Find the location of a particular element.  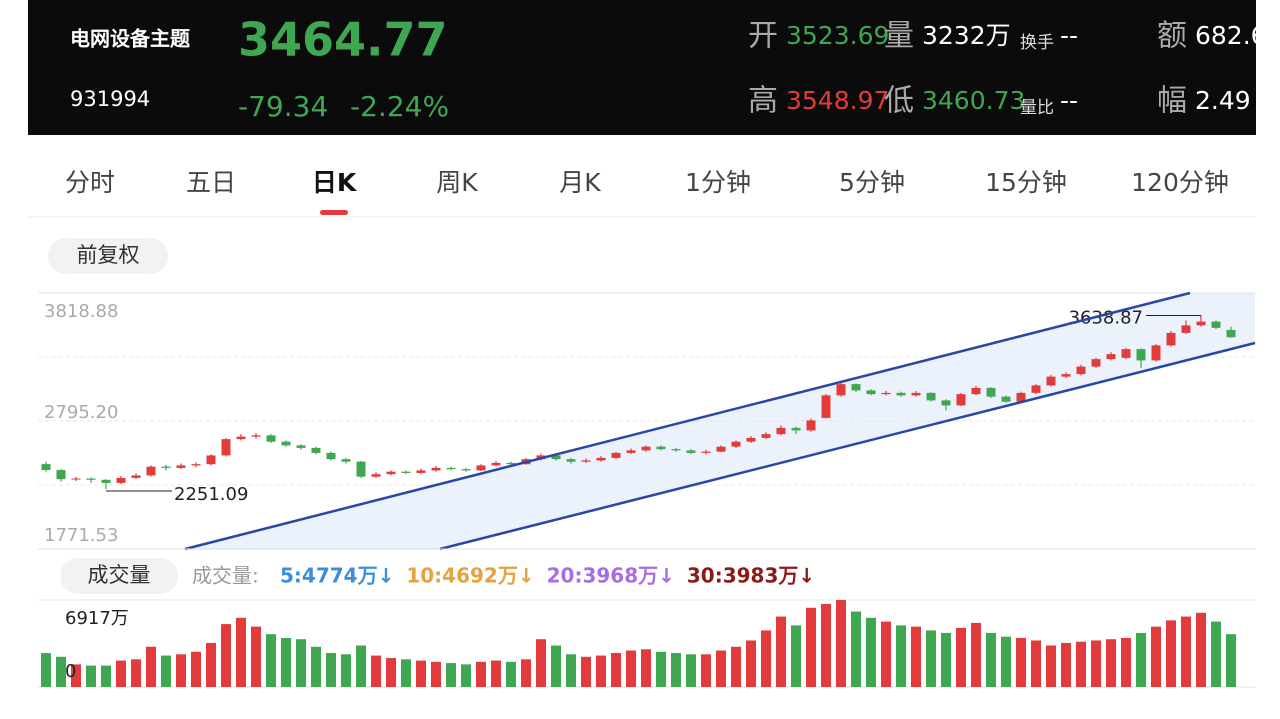

tab: 周K is located at coordinates (457, 182).